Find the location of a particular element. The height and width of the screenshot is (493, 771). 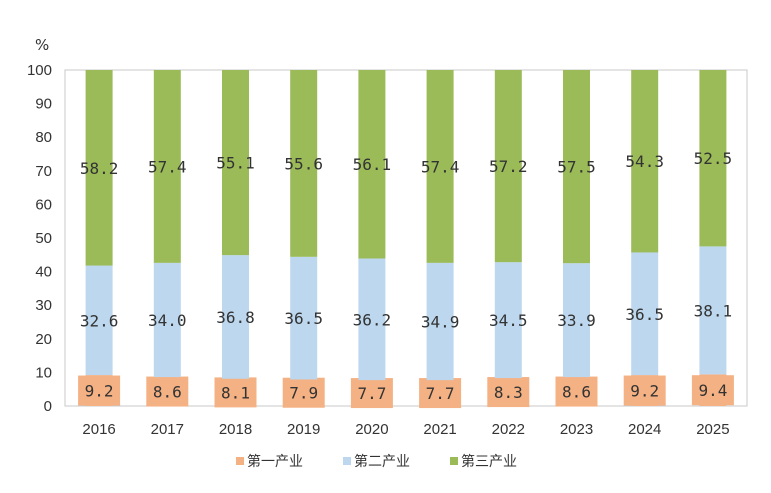

data-label: 9.4 is located at coordinates (712, 390).